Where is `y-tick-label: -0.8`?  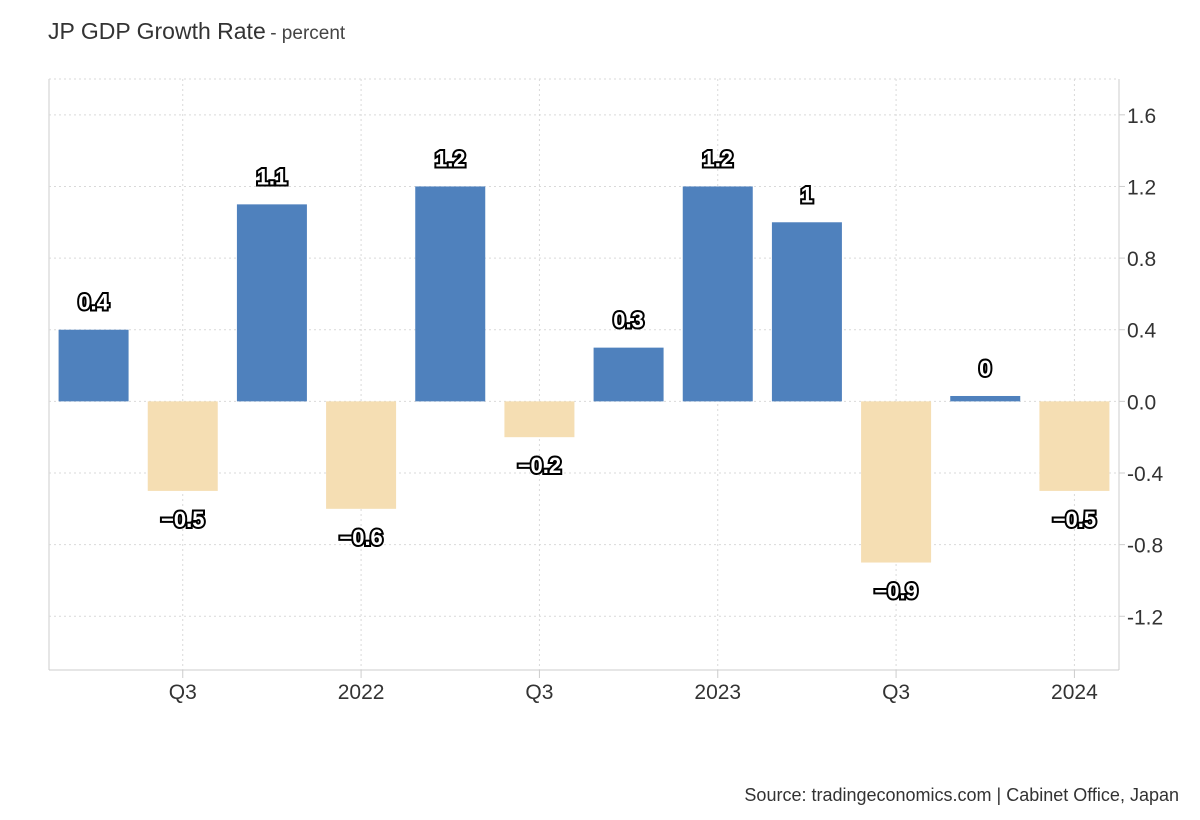 y-tick-label: -0.8 is located at coordinates (1145, 546).